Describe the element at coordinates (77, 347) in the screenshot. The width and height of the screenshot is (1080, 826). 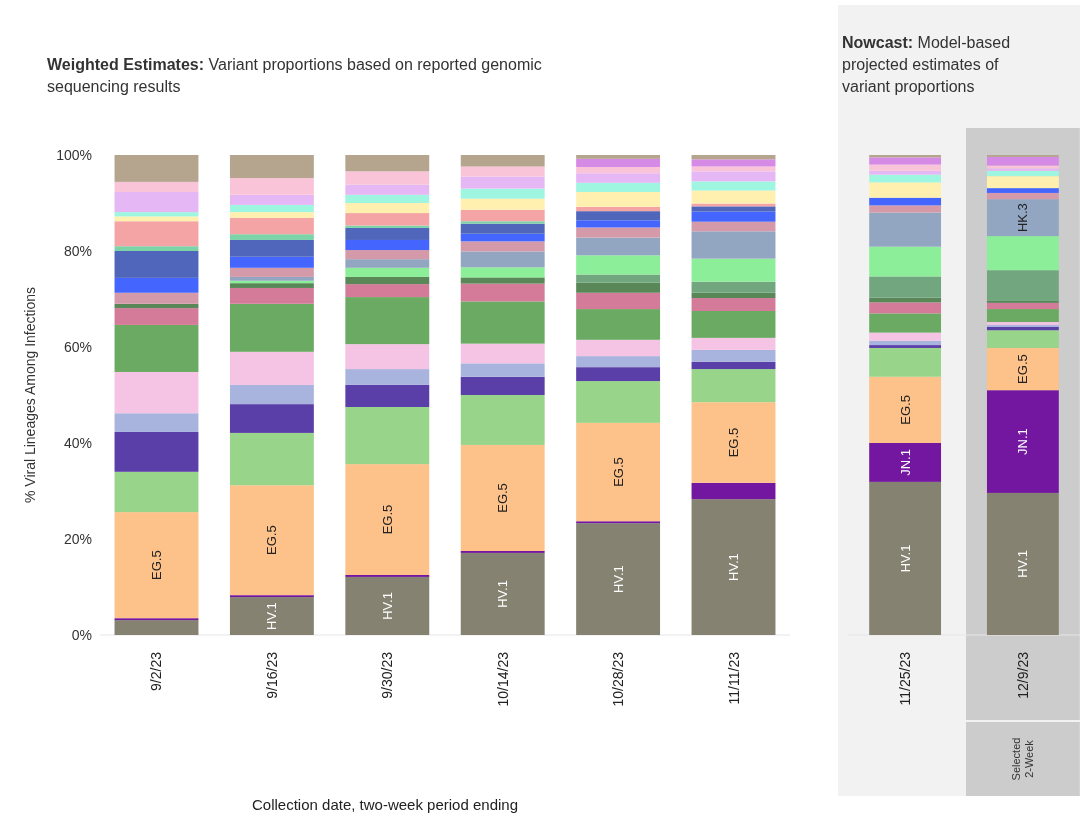
I see `y-tick-label: 60%` at that location.